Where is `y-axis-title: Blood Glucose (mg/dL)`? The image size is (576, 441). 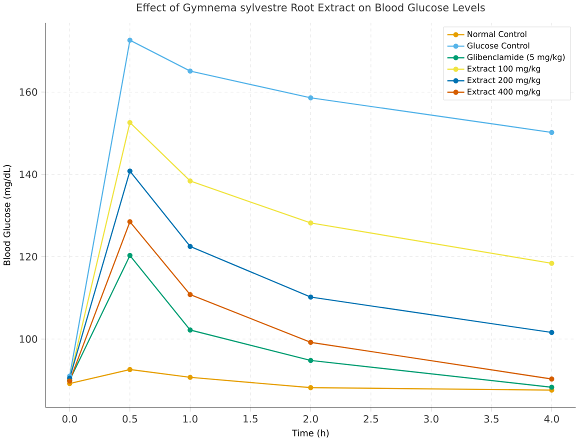 y-axis-title: Blood Glucose (mg/dL) is located at coordinates (7, 215).